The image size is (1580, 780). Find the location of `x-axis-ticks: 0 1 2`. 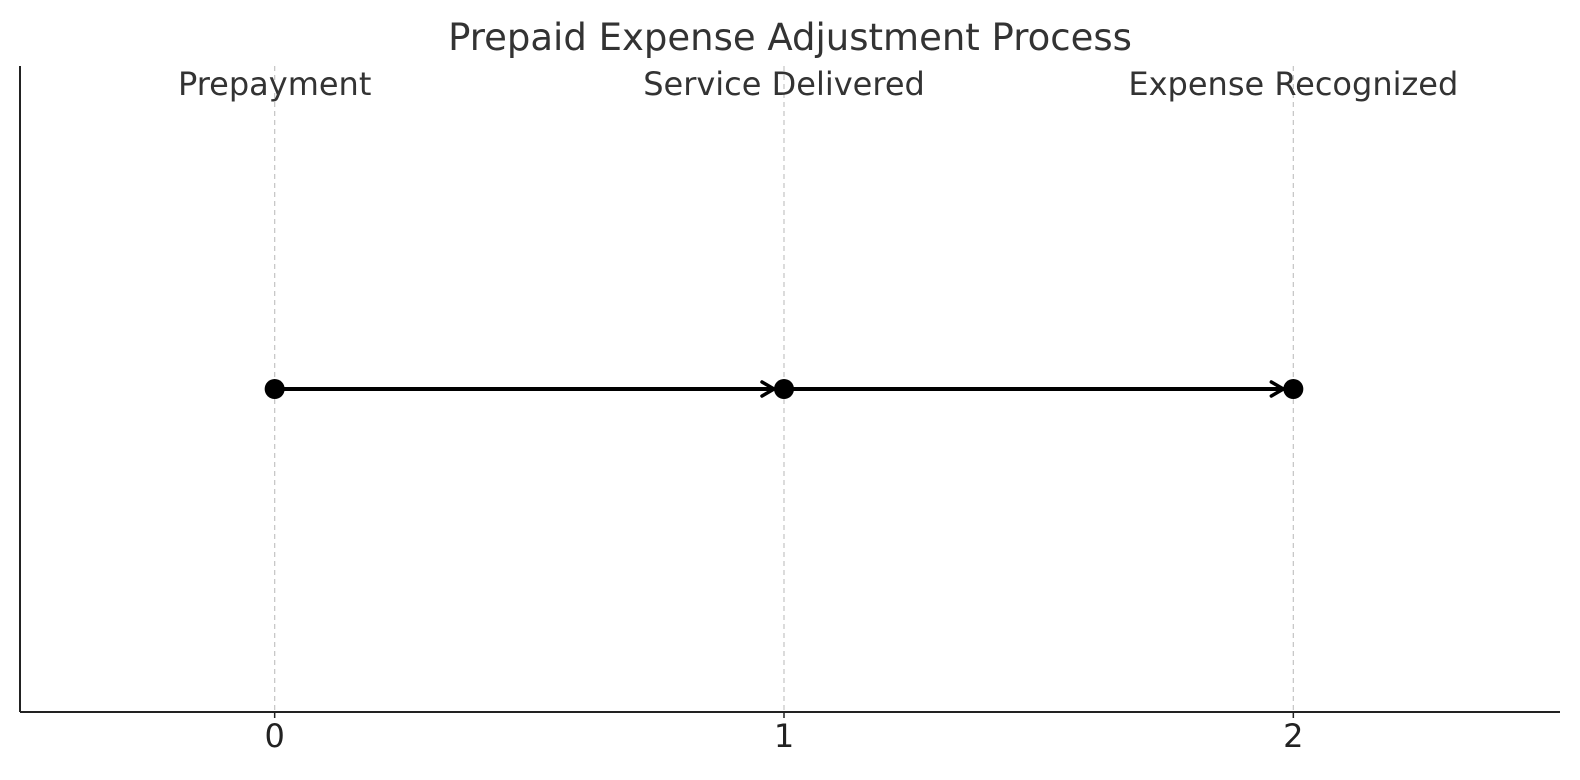

x-axis-ticks: 0 1 2 is located at coordinates (784, 733).